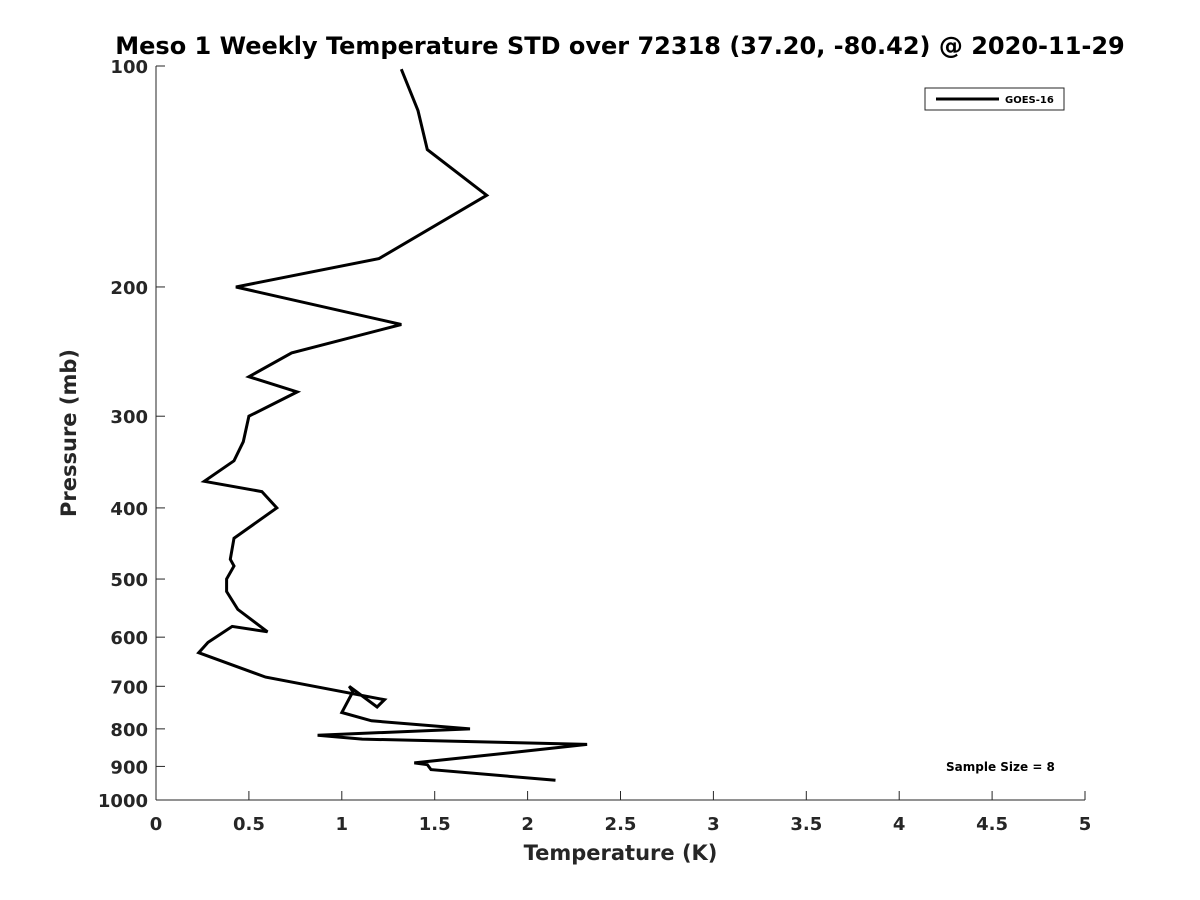 The width and height of the screenshot is (1200, 900). I want to click on x-tick-label: 2.5, so click(621, 824).